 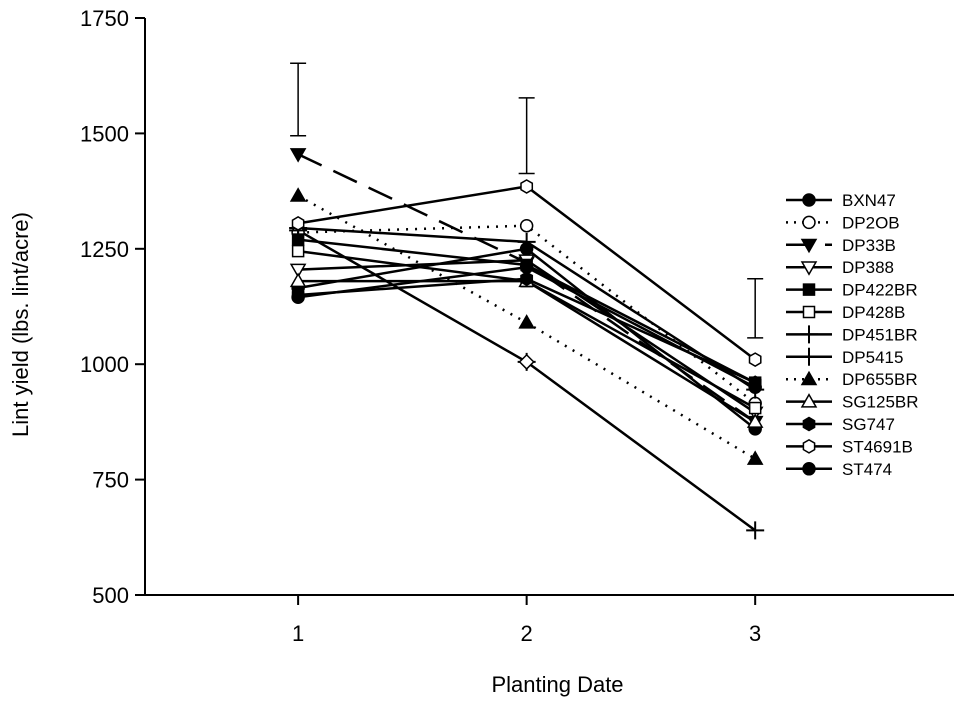 What do you see at coordinates (872, 357) in the screenshot?
I see `legend-label-dp5415: DP5415` at bounding box center [872, 357].